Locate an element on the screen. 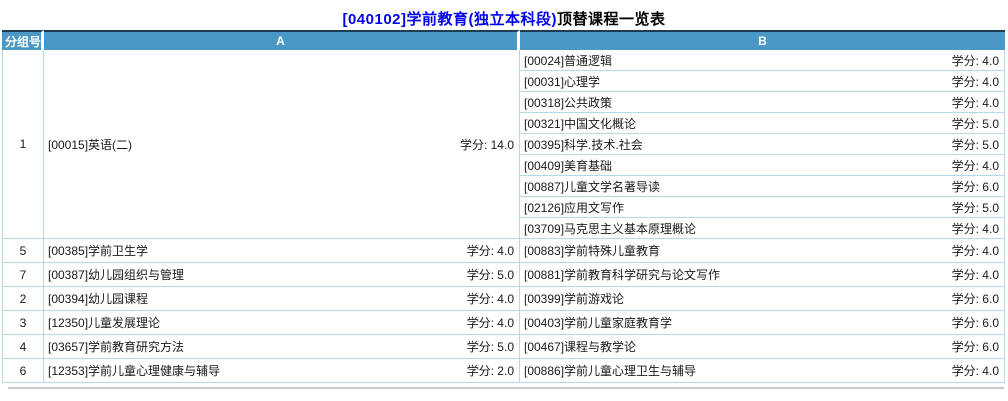 This screenshot has width=1008, height=401. table-row: [00395]科学.技术.社会 学分: 5.0 is located at coordinates (503, 144).